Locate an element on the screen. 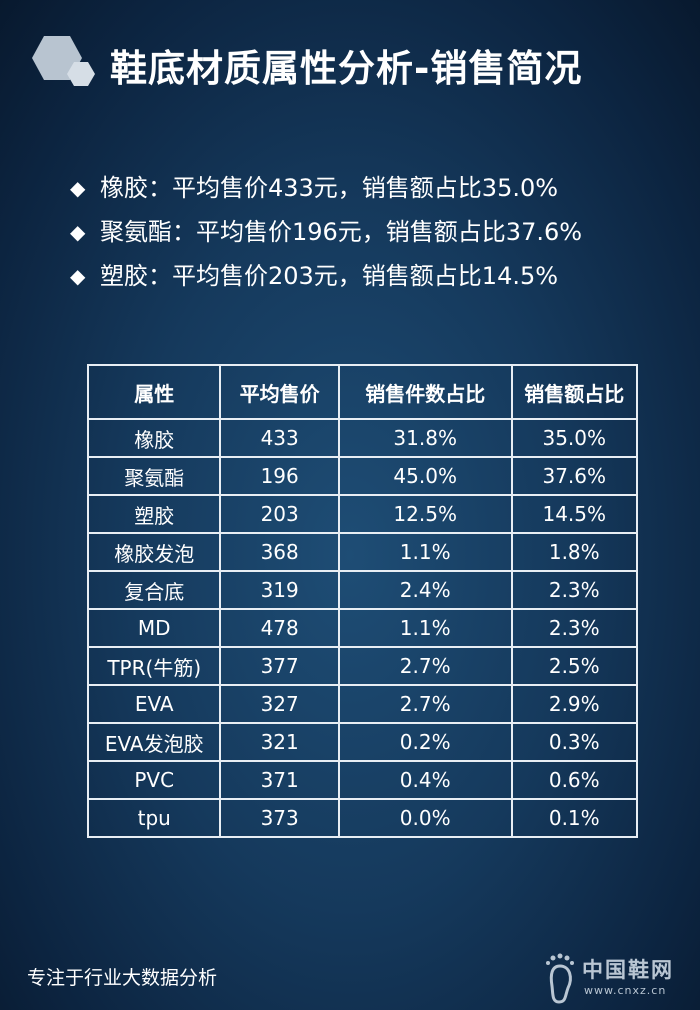 The width and height of the screenshot is (700, 1010). cell-avg-price: 321 is located at coordinates (279, 742).